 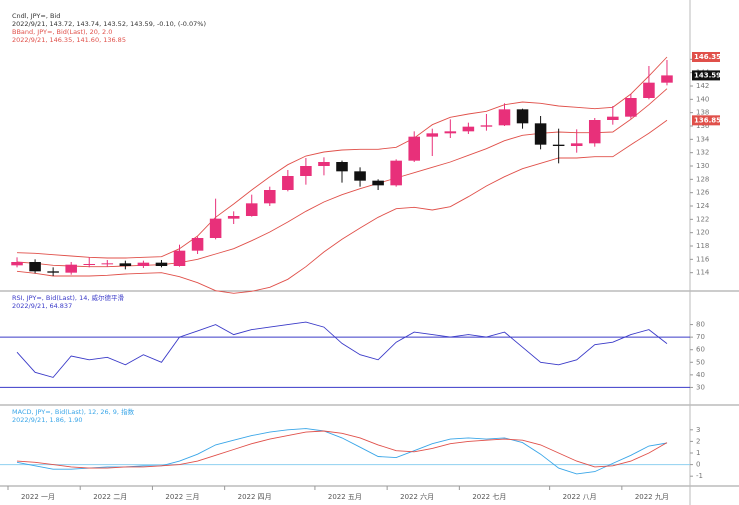 I want to click on y-tick-label: 142, so click(x=702, y=86).